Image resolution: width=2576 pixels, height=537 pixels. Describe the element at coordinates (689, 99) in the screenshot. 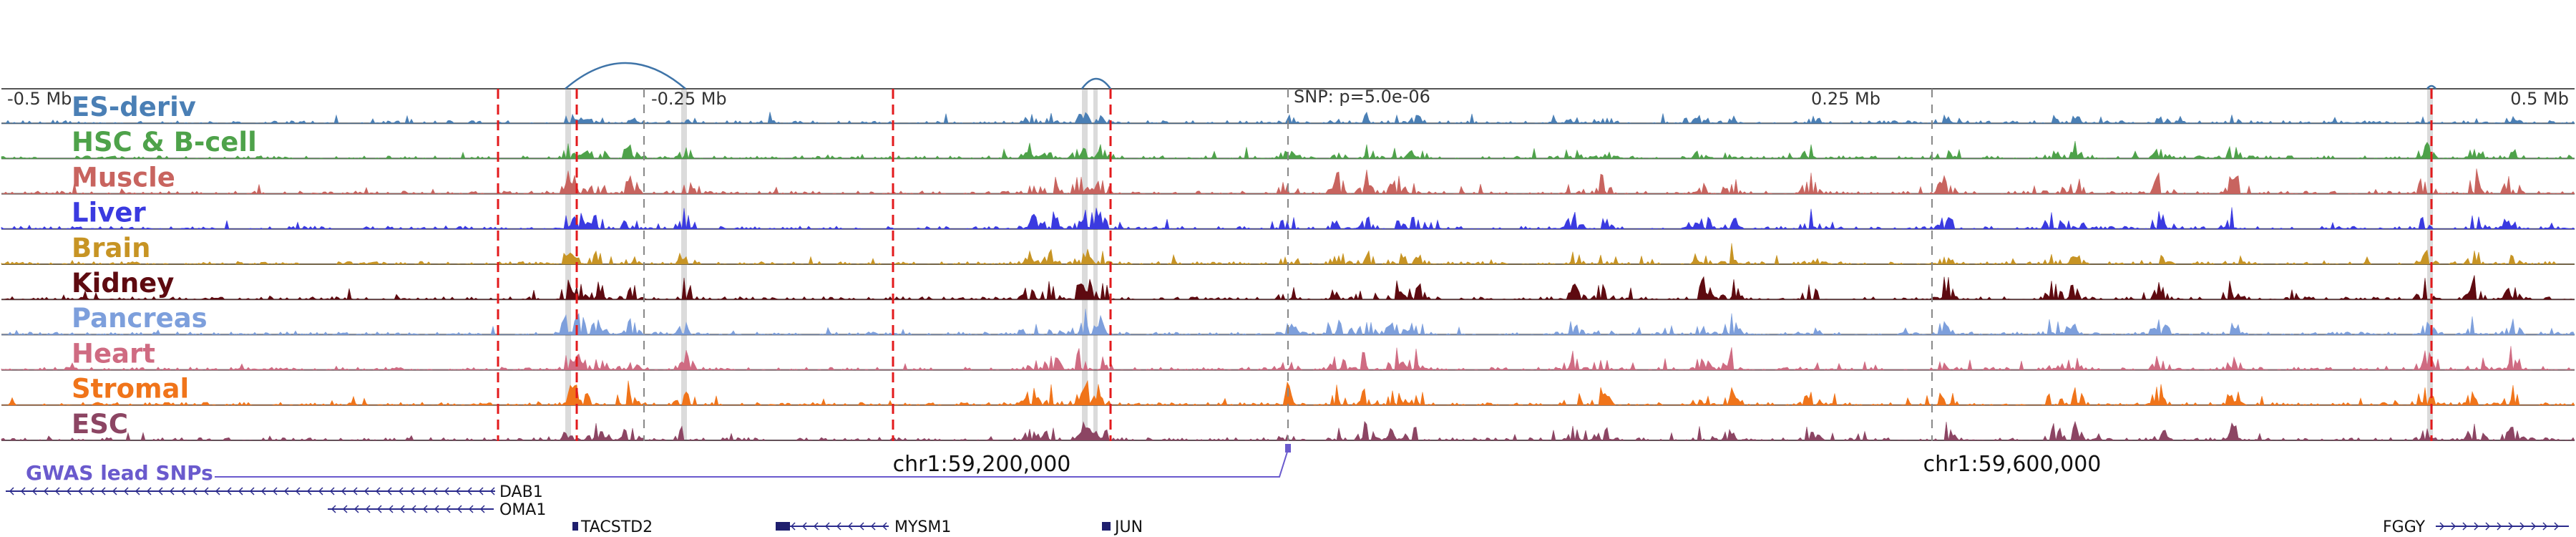

I see `scale-tick-label: -0.25 Mb` at that location.